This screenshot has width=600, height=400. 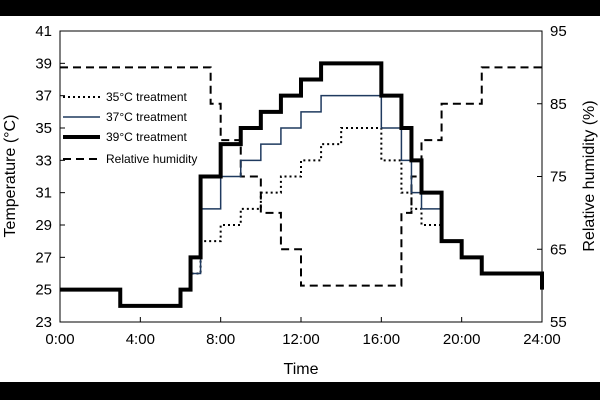 I want to click on x-tick-label: 8:00, so click(x=220, y=339).